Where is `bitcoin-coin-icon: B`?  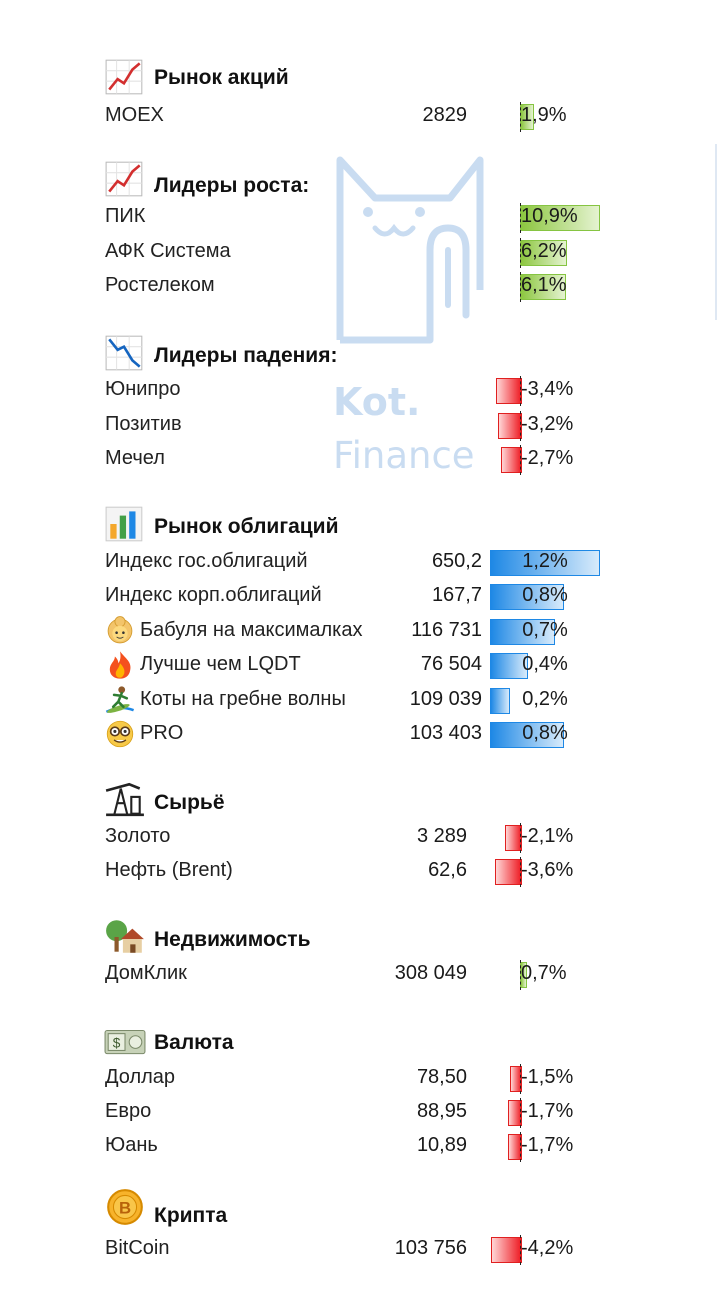 bitcoin-coin-icon: B is located at coordinates (125, 1207).